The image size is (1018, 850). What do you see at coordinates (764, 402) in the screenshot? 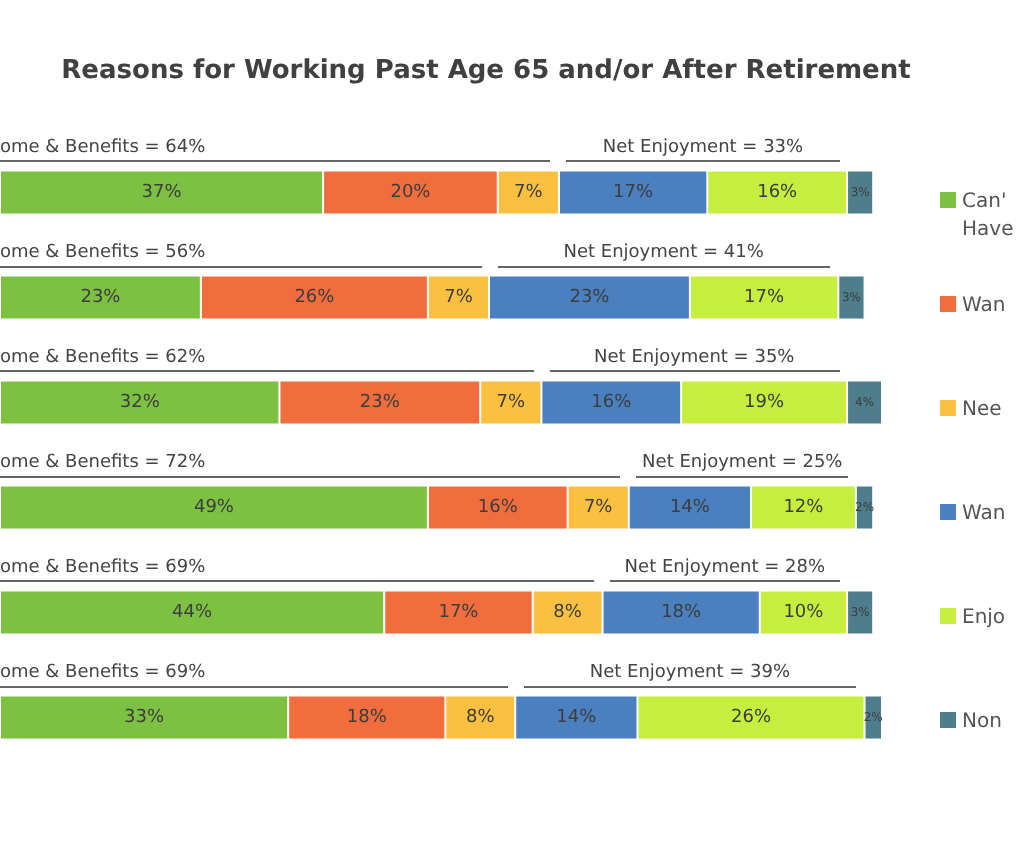
I see `data-label: 19%` at bounding box center [764, 402].